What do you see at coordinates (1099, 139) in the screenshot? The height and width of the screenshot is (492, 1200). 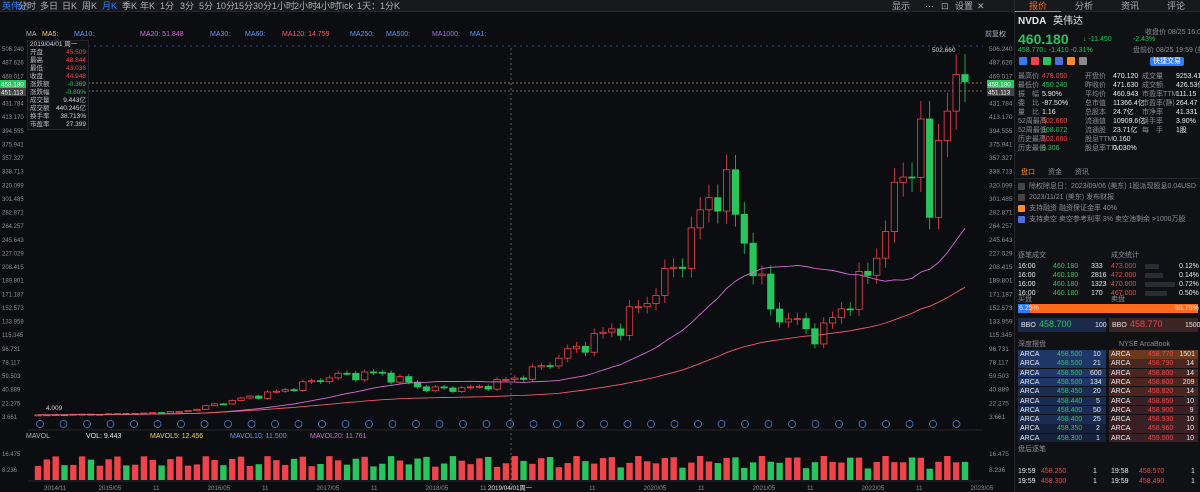 I see `stat-label: 股息TTM` at bounding box center [1099, 139].